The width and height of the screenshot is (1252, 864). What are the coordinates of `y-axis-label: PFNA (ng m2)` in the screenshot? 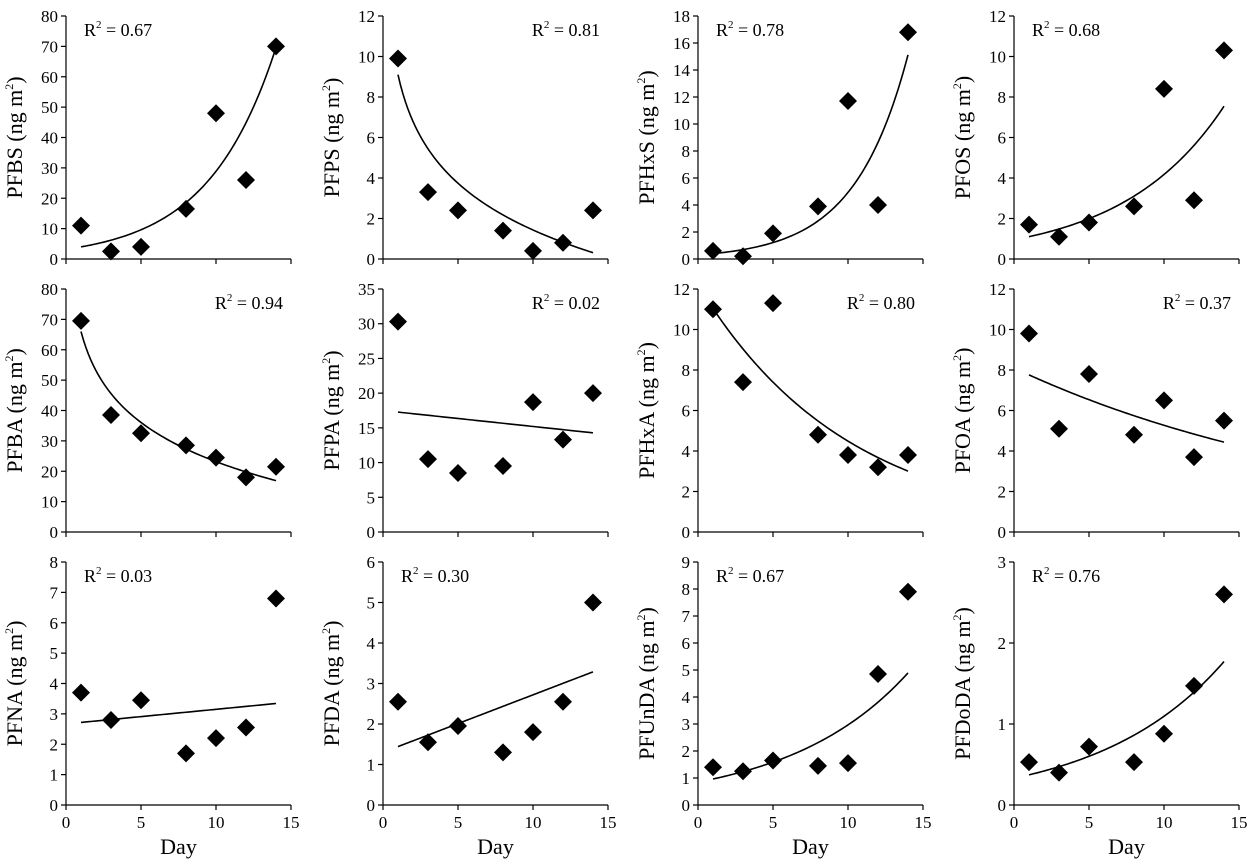 It's located at (14, 684).